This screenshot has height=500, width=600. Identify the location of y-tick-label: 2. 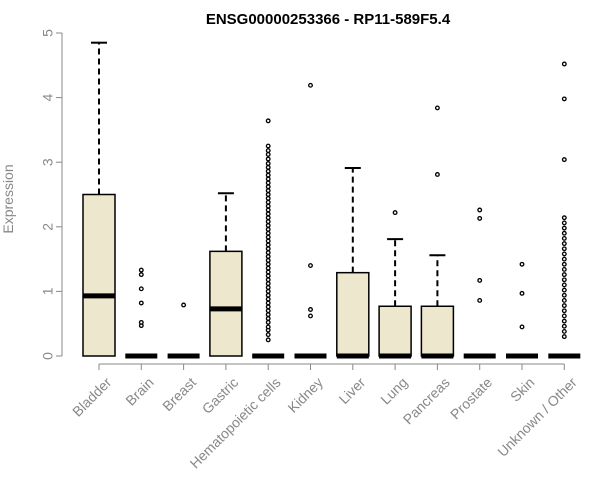
(48, 227).